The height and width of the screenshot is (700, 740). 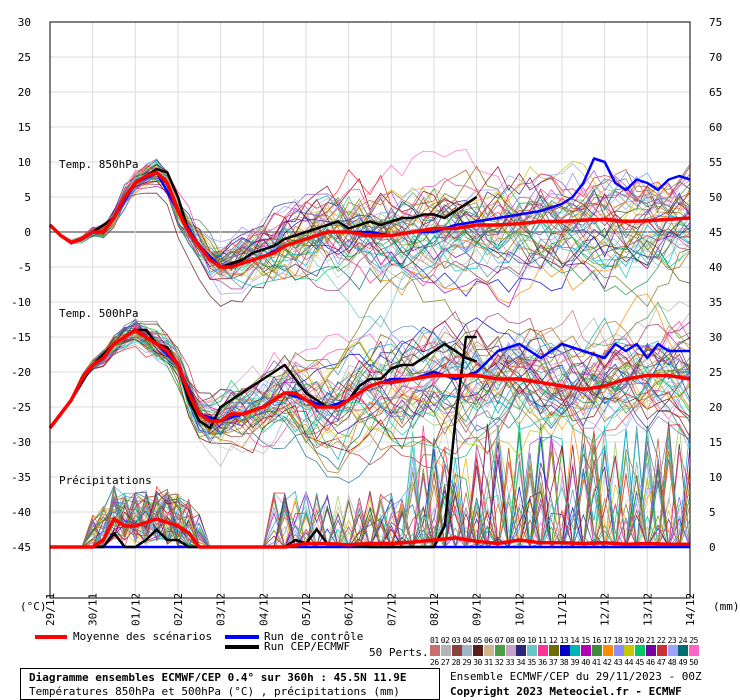 I want to click on member-number: 16, so click(x=596, y=640).